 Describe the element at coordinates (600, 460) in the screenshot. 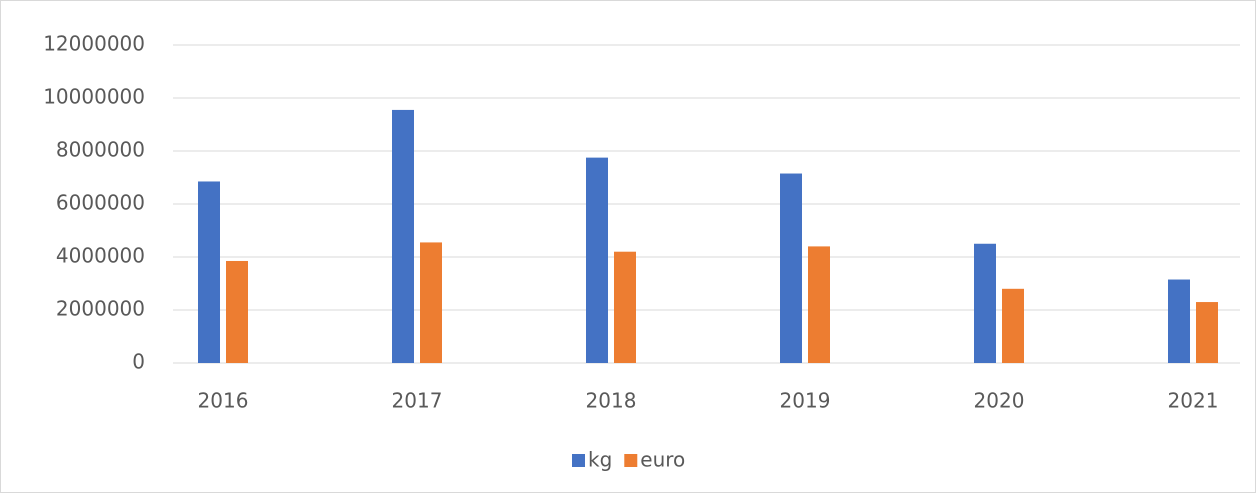

I see `legend-label: kg` at that location.